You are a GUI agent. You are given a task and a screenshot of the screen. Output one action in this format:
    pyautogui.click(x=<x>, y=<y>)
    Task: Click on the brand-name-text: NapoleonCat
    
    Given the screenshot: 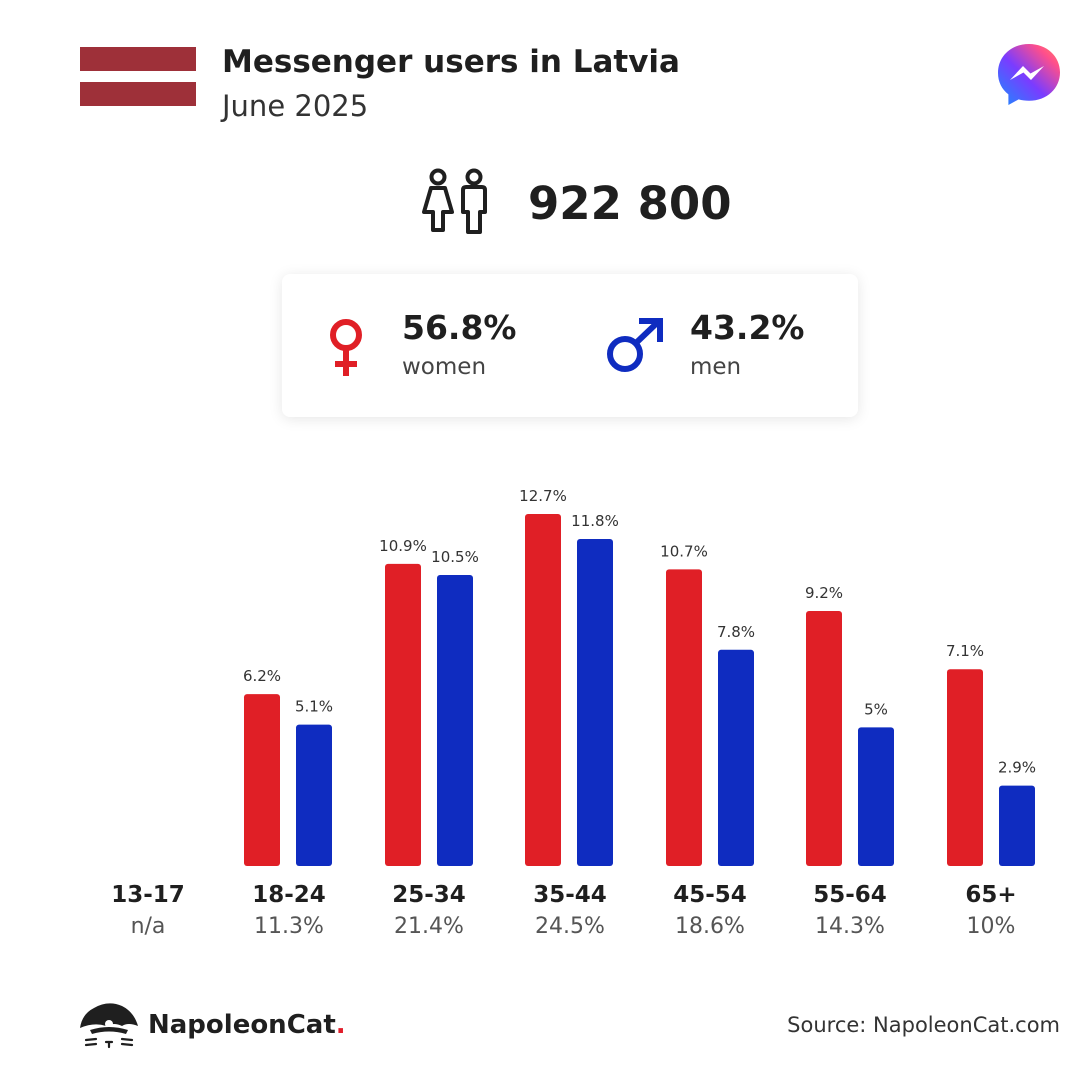 What is the action you would take?
    pyautogui.click(x=242, y=1025)
    